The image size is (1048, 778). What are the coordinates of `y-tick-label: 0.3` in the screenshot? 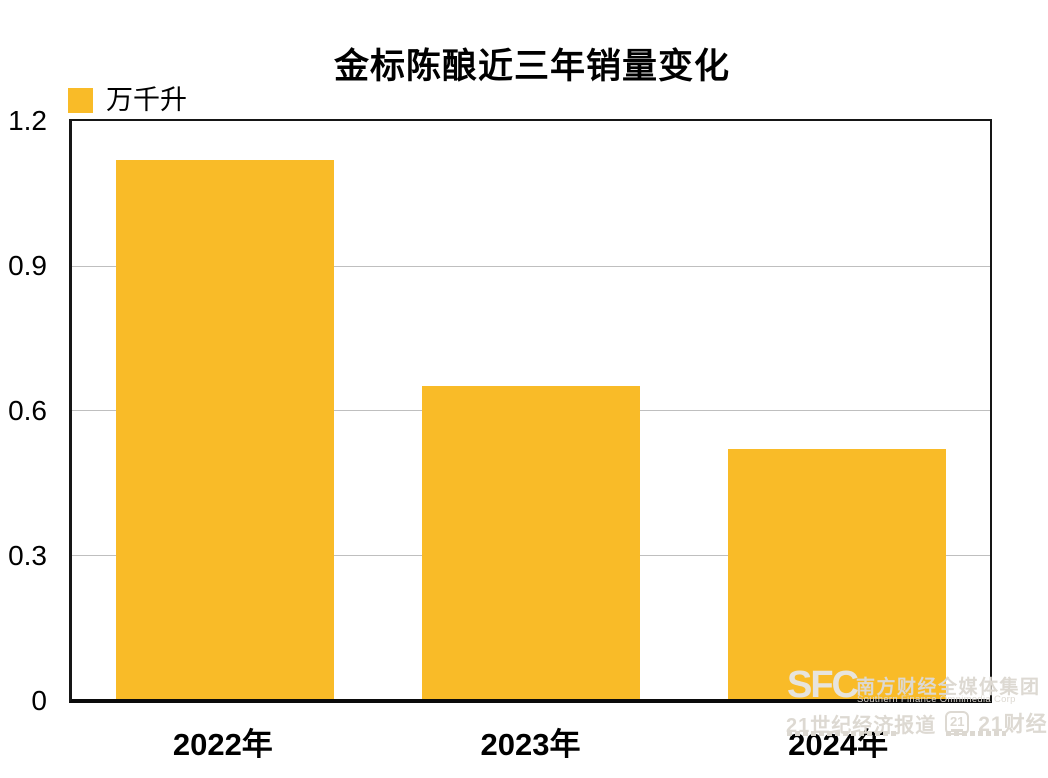 It's located at (27, 555).